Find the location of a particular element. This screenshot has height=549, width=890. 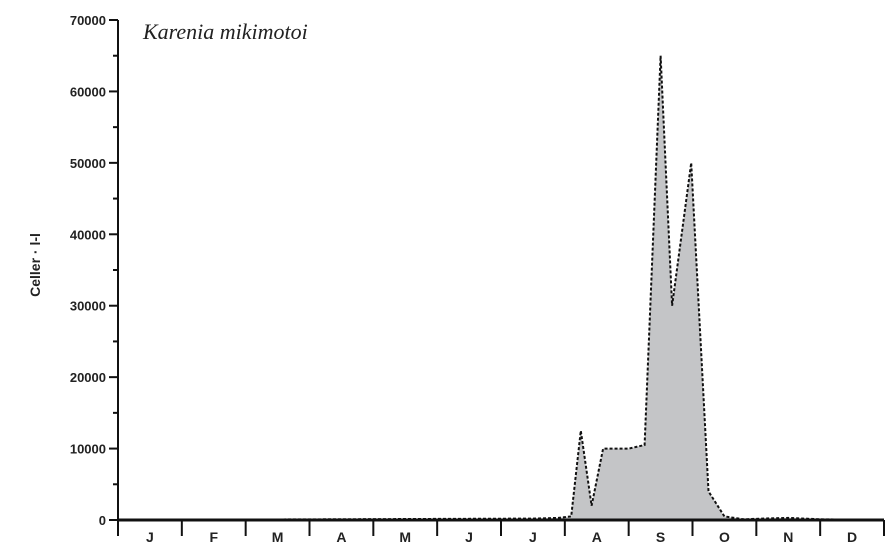

y-tick-label: 40000 is located at coordinates (88, 234).